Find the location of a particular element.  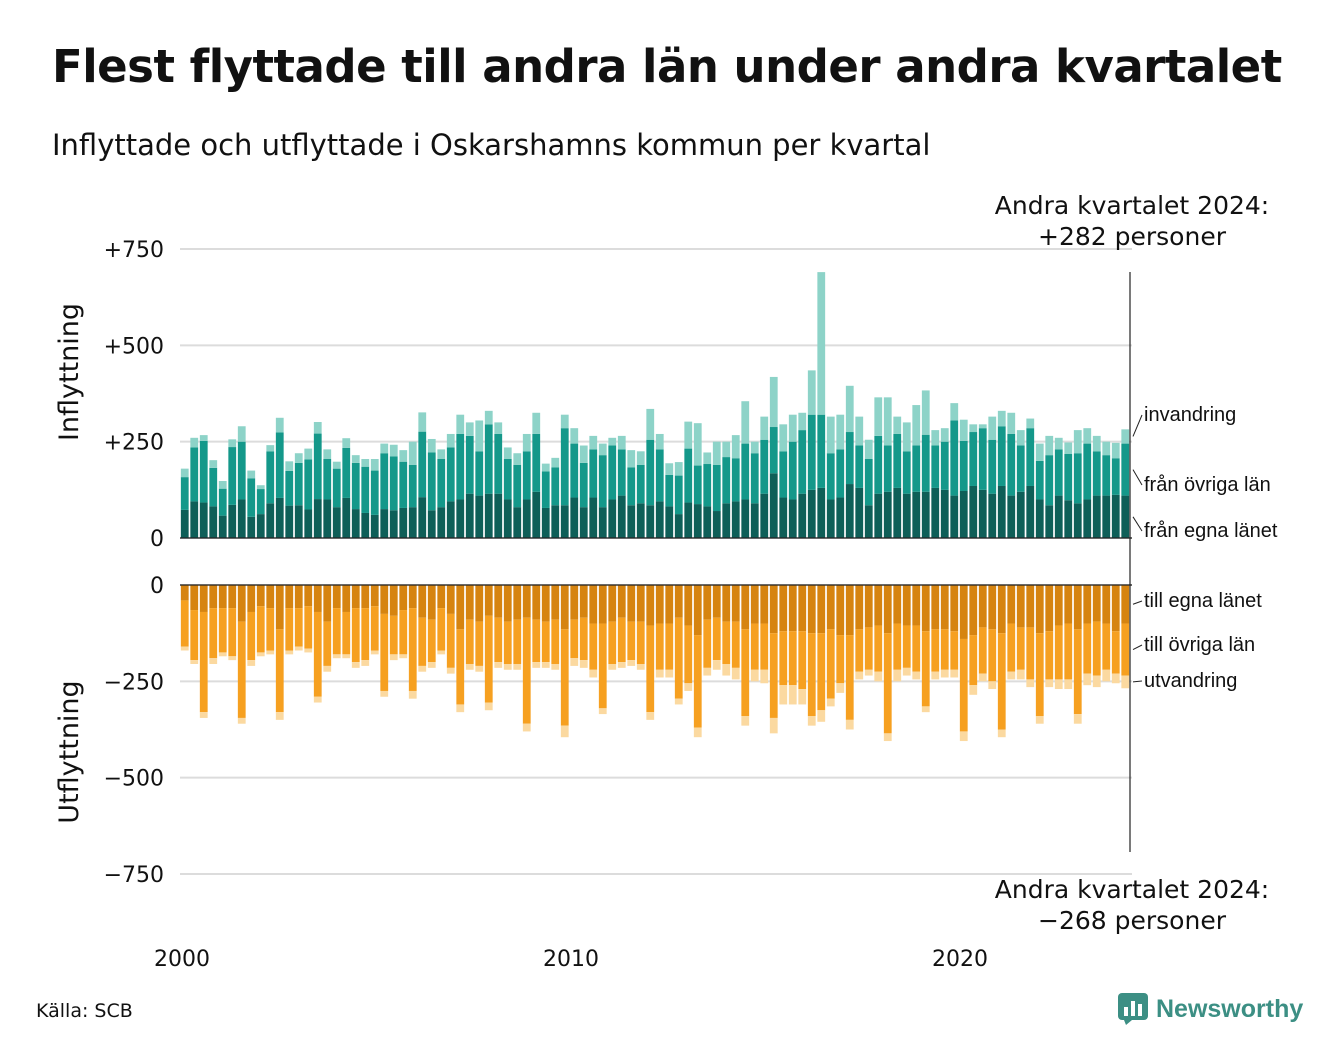

series-leader-inflow is located at coordinates (1137, 477).